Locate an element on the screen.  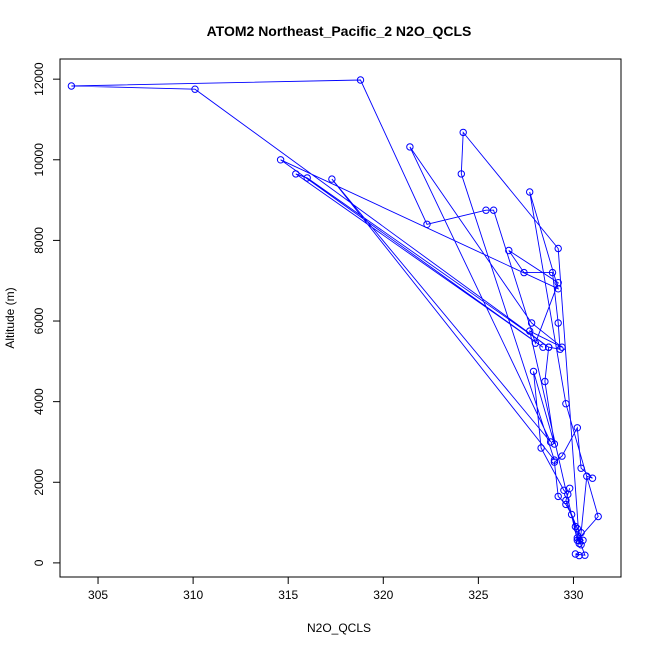
y-tick-label: 10000 is located at coordinates (39, 160).